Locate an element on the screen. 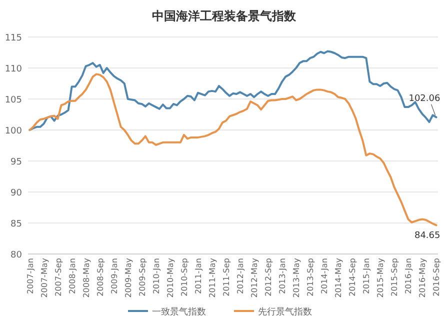  x-tick-label: 2009-Jan is located at coordinates (114, 276).